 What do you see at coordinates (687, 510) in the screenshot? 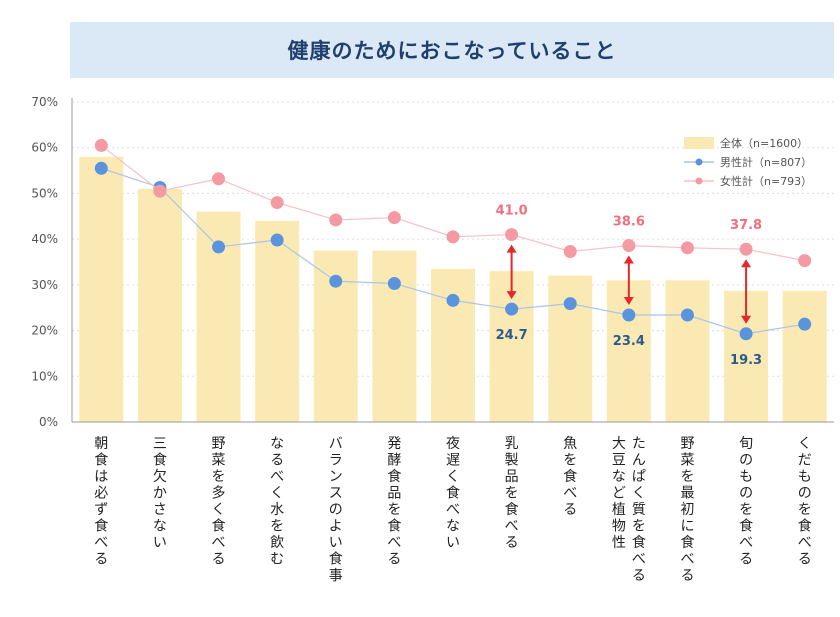
I see `x-category-label: 野菜を最初に食べる` at bounding box center [687, 510].